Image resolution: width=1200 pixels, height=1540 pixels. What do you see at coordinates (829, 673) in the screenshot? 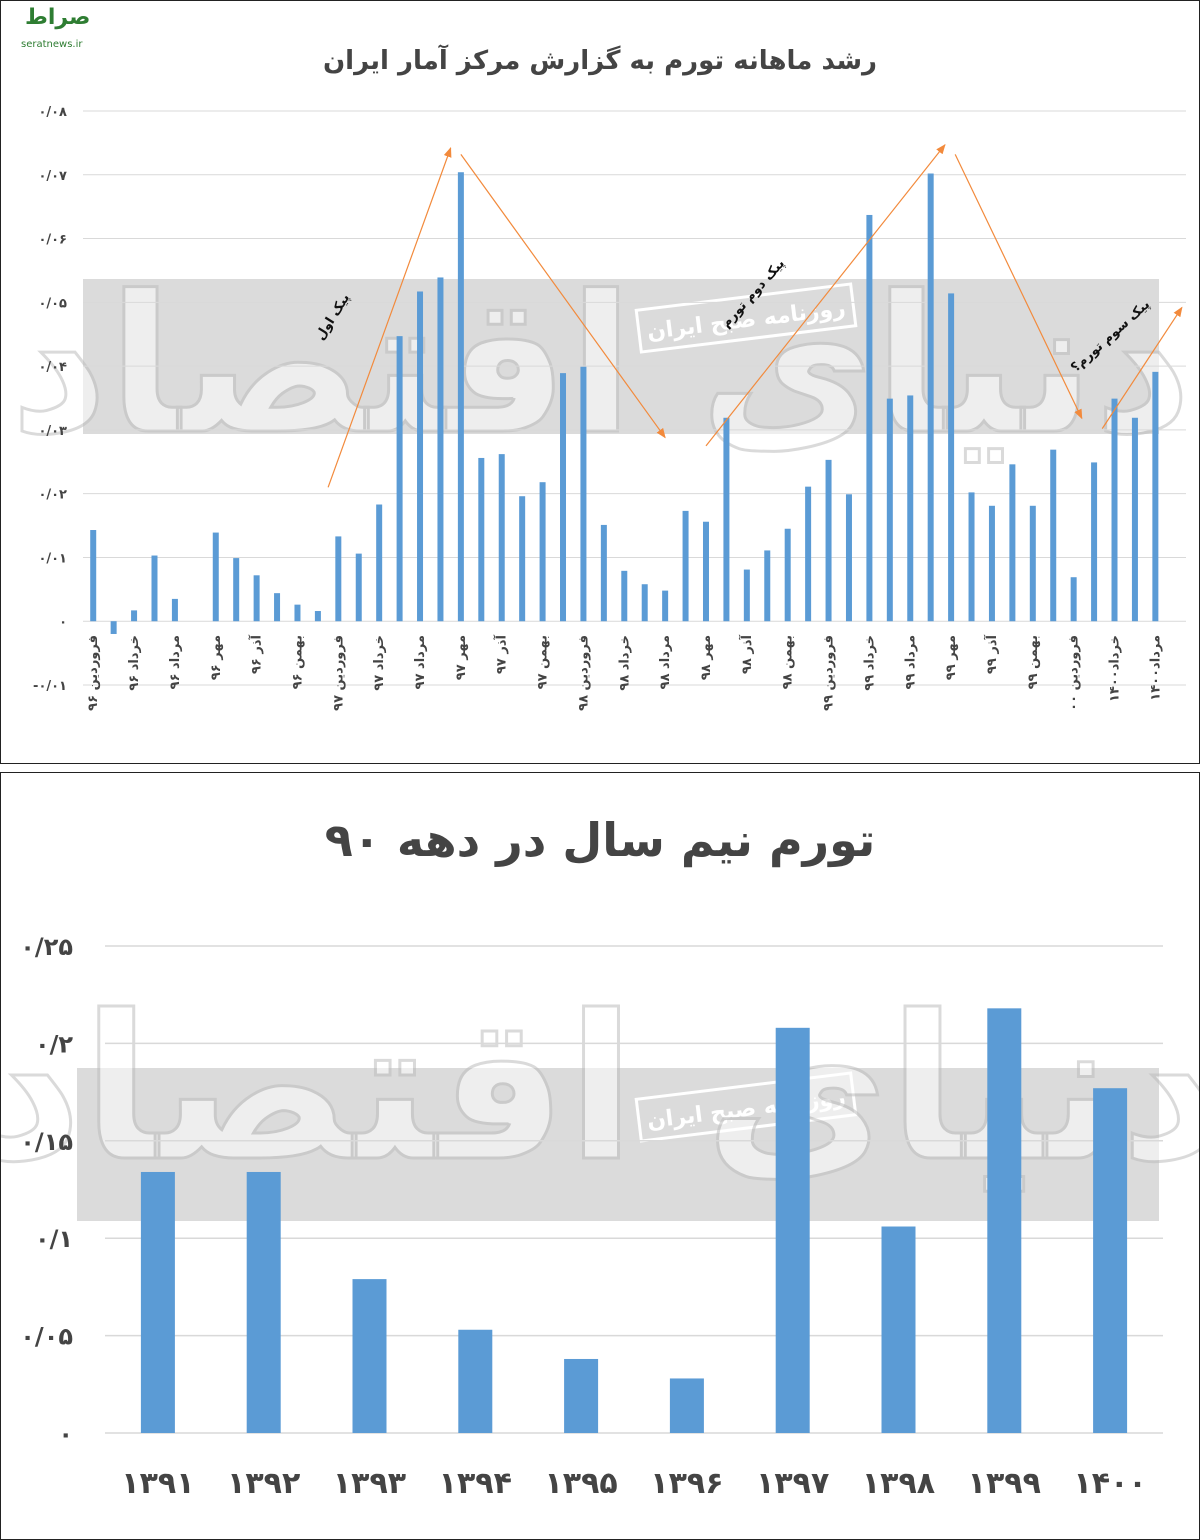
I see `chart1-x-tick-label: فروردین ۹۹` at bounding box center [829, 673].